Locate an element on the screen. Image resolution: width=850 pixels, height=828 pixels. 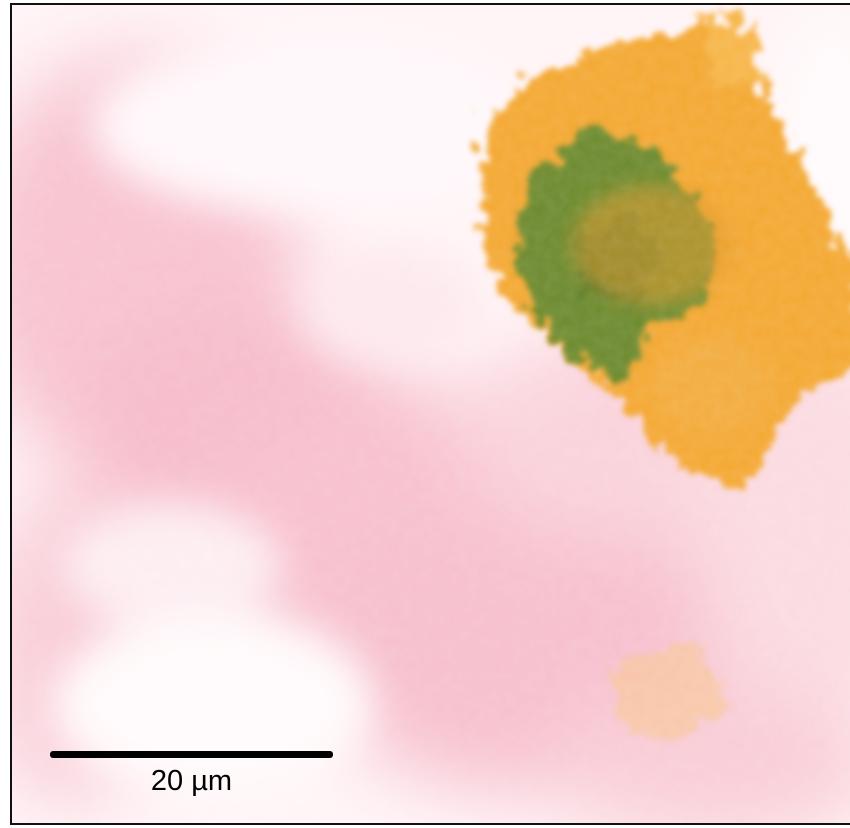
scale-bar is located at coordinates (191, 754).